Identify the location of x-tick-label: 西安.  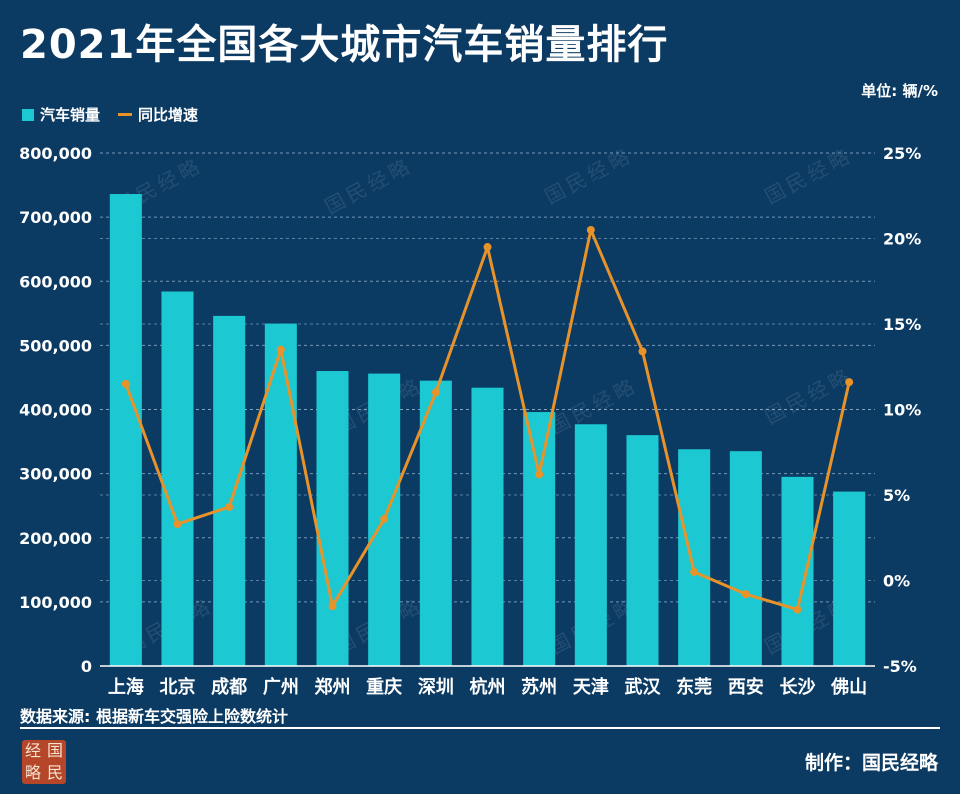
(746, 687).